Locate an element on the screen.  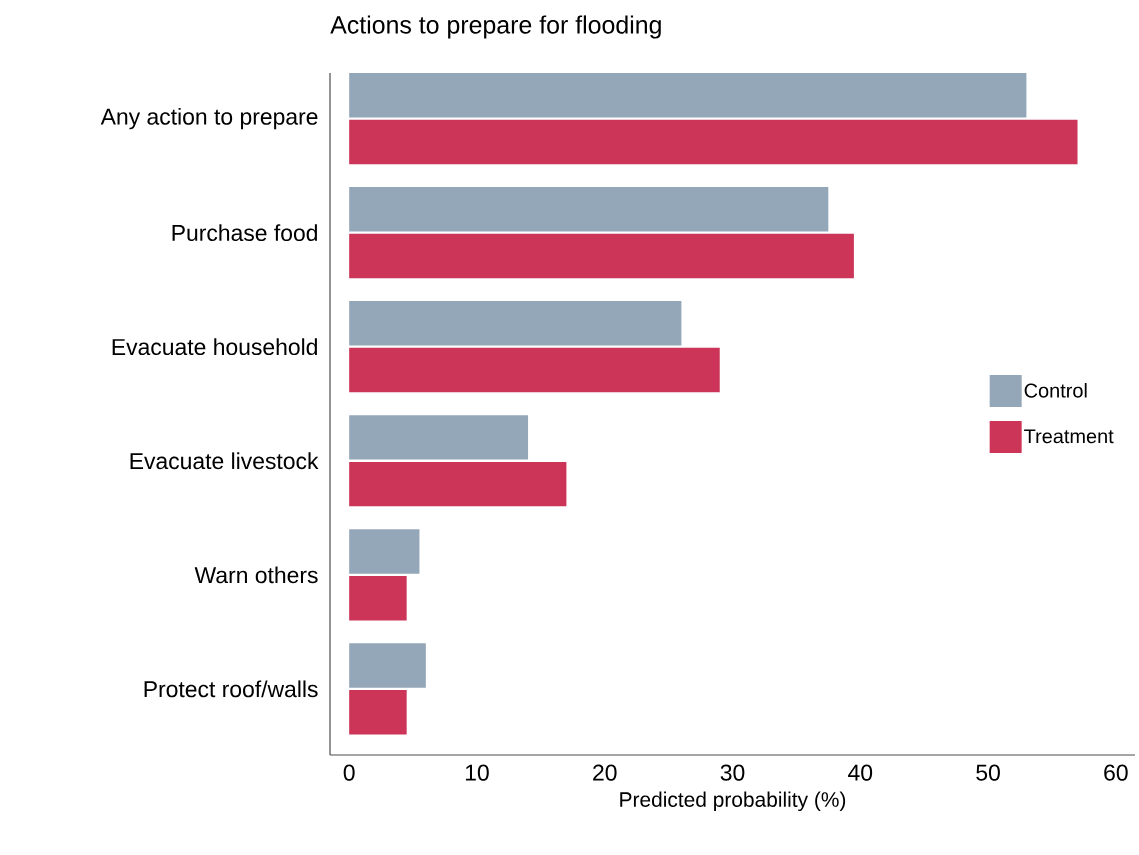
x-tick-label: 60 is located at coordinates (1116, 772).